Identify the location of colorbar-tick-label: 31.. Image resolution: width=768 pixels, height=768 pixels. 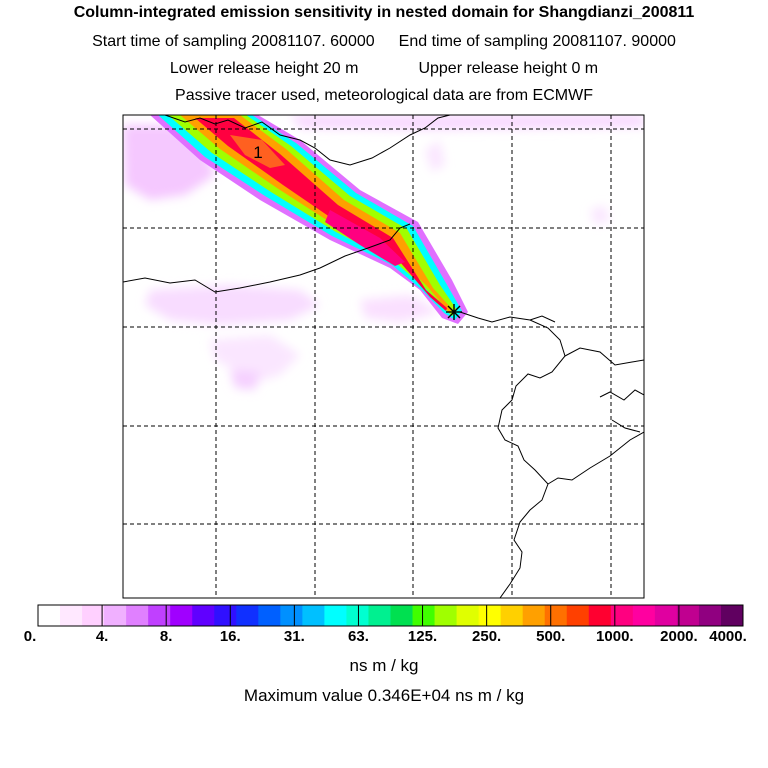
(294, 636).